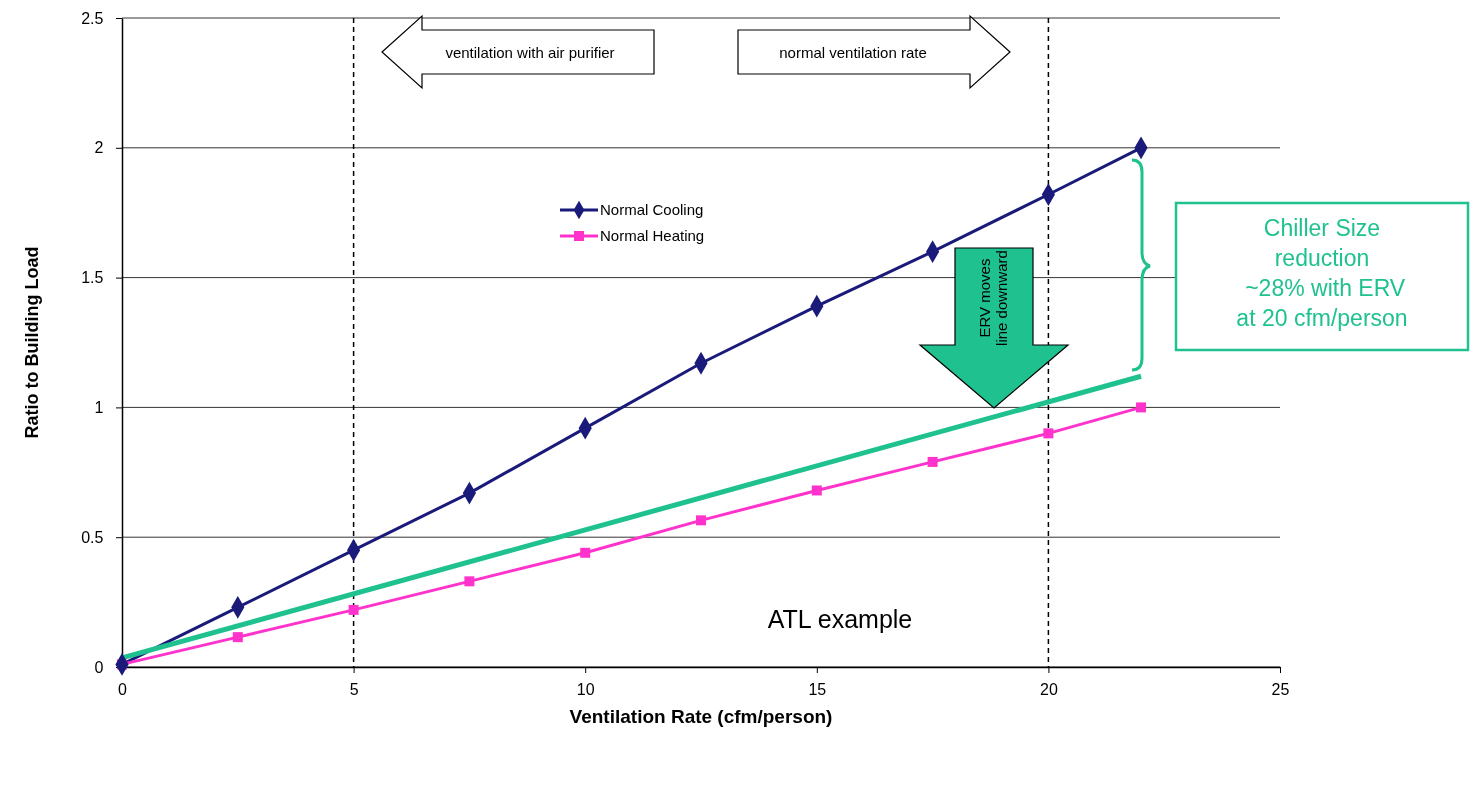 This screenshot has height=801, width=1476. What do you see at coordinates (1049, 690) in the screenshot?
I see `x-tick-label: 20` at bounding box center [1049, 690].